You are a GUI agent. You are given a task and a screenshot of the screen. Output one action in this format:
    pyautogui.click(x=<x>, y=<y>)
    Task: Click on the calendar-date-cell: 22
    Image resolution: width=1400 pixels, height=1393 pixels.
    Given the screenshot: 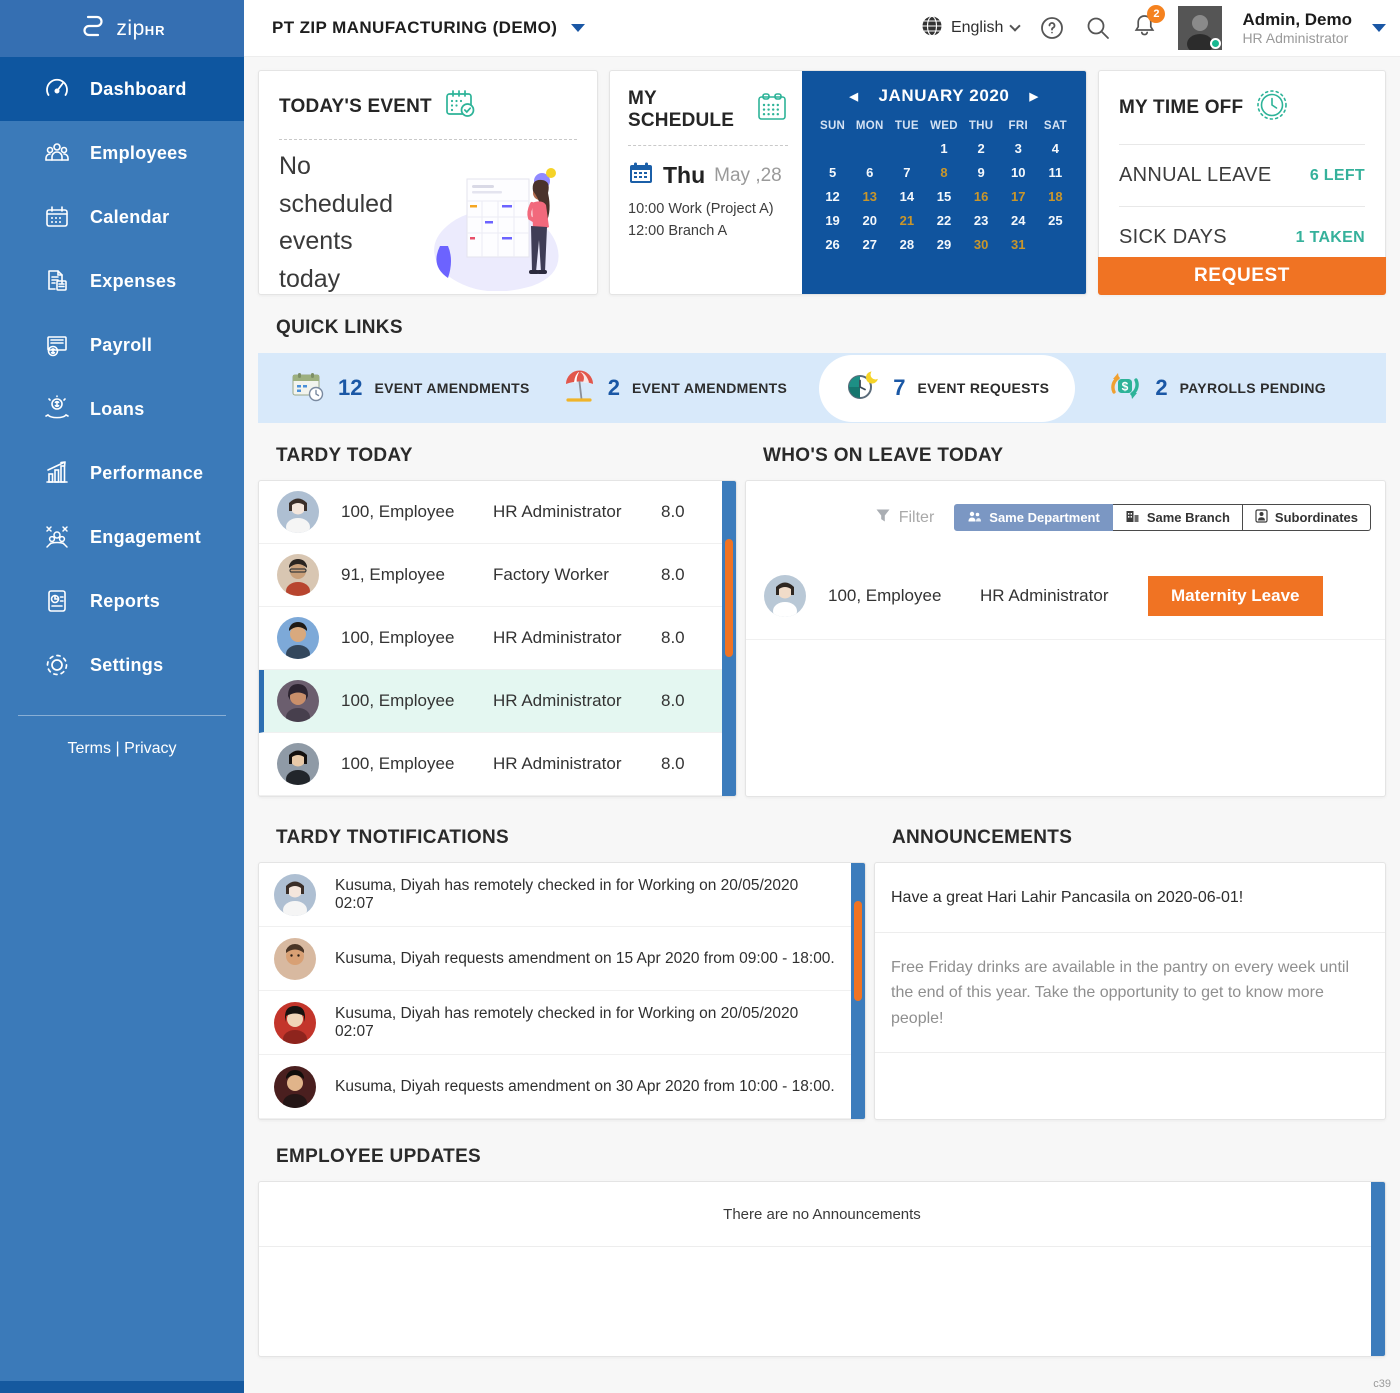 What is the action you would take?
    pyautogui.click(x=944, y=220)
    